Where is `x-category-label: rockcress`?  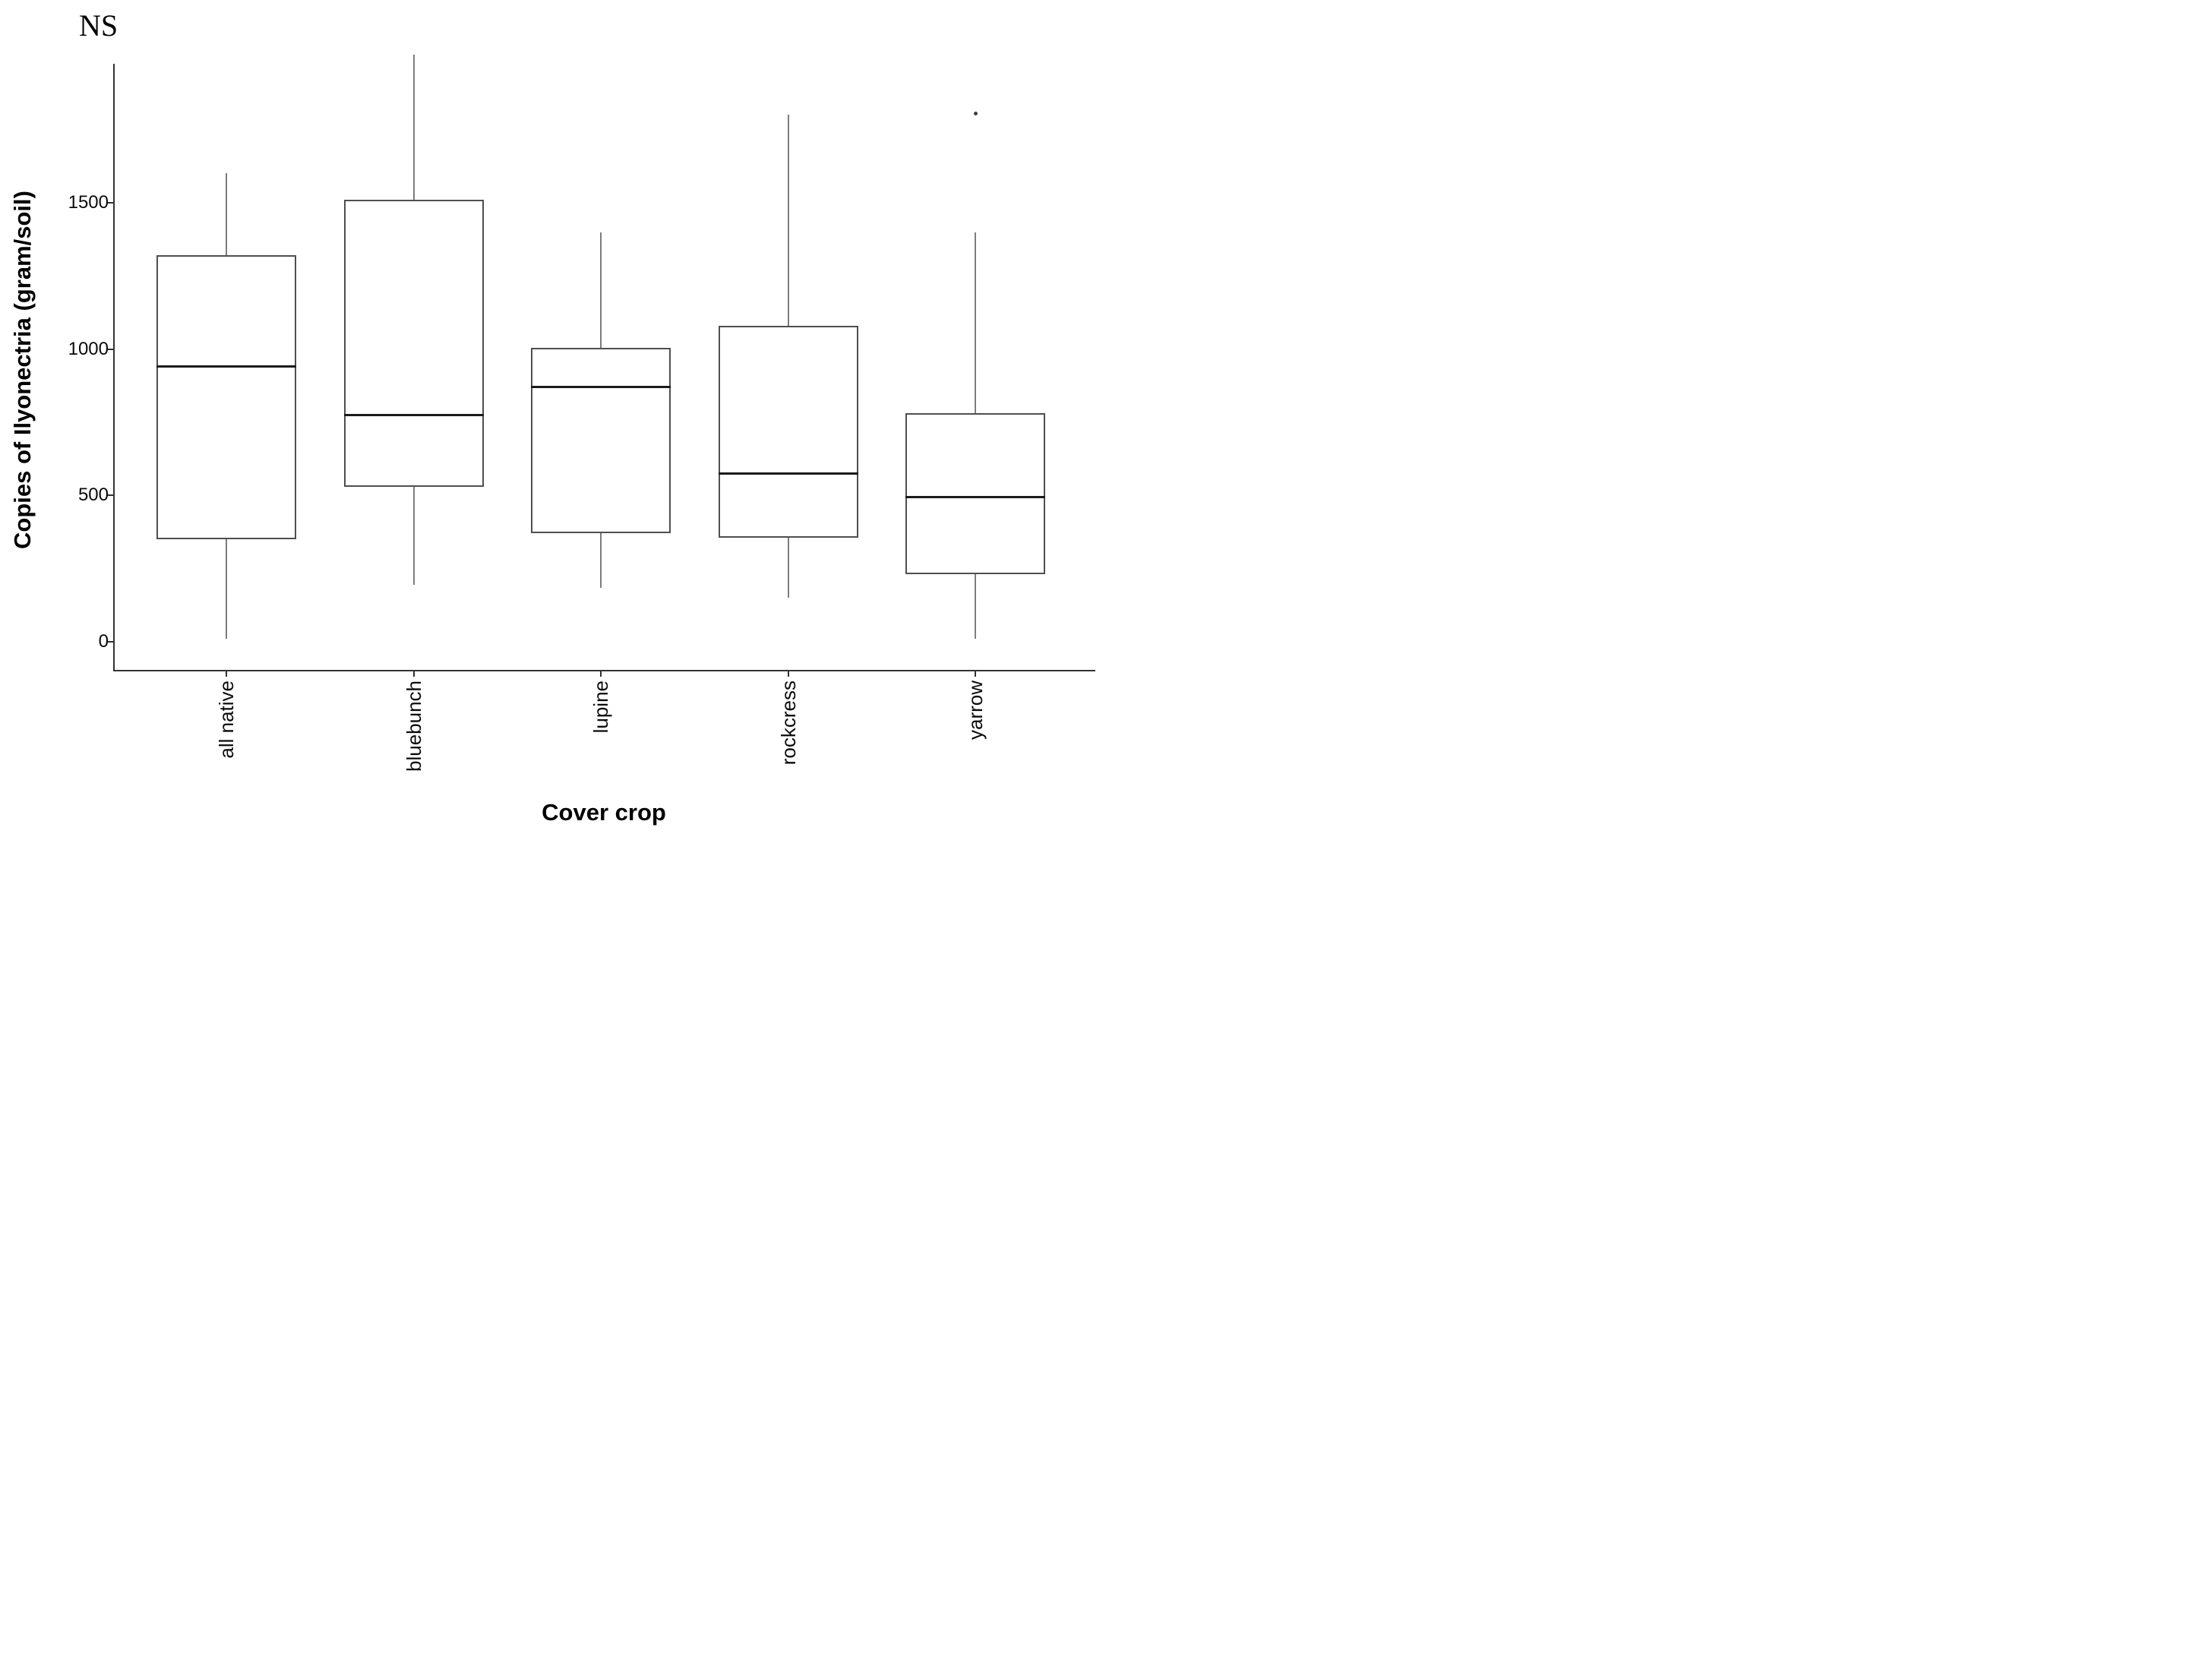 x-category-label: rockcress is located at coordinates (788, 724).